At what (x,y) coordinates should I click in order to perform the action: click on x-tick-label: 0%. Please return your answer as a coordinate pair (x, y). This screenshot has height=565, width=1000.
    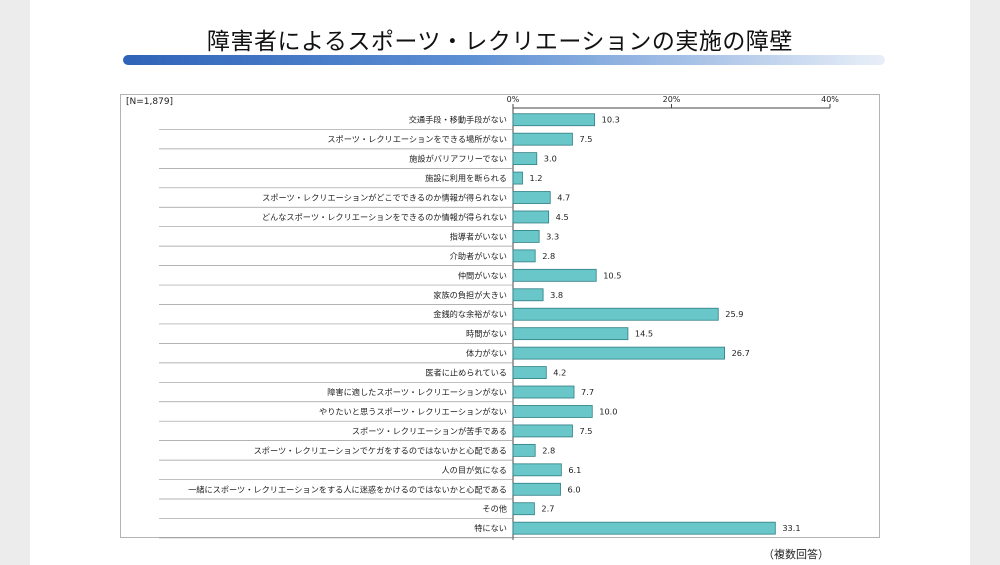
    Looking at the image, I should click on (513, 99).